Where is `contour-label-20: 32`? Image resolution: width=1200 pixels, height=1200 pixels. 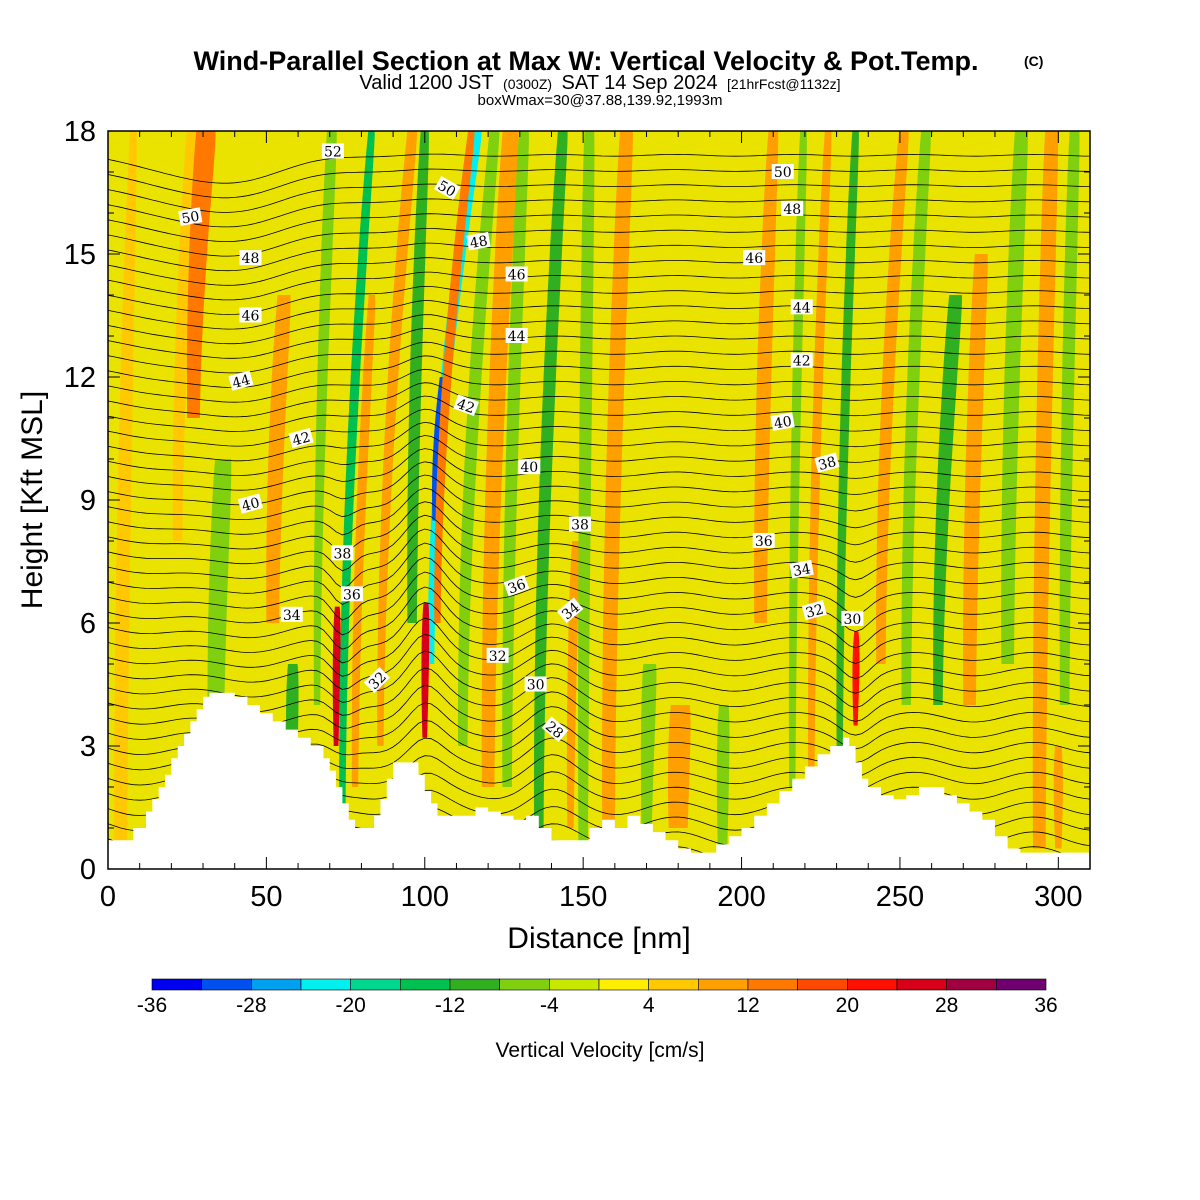 contour-label-20: 32 is located at coordinates (497, 656).